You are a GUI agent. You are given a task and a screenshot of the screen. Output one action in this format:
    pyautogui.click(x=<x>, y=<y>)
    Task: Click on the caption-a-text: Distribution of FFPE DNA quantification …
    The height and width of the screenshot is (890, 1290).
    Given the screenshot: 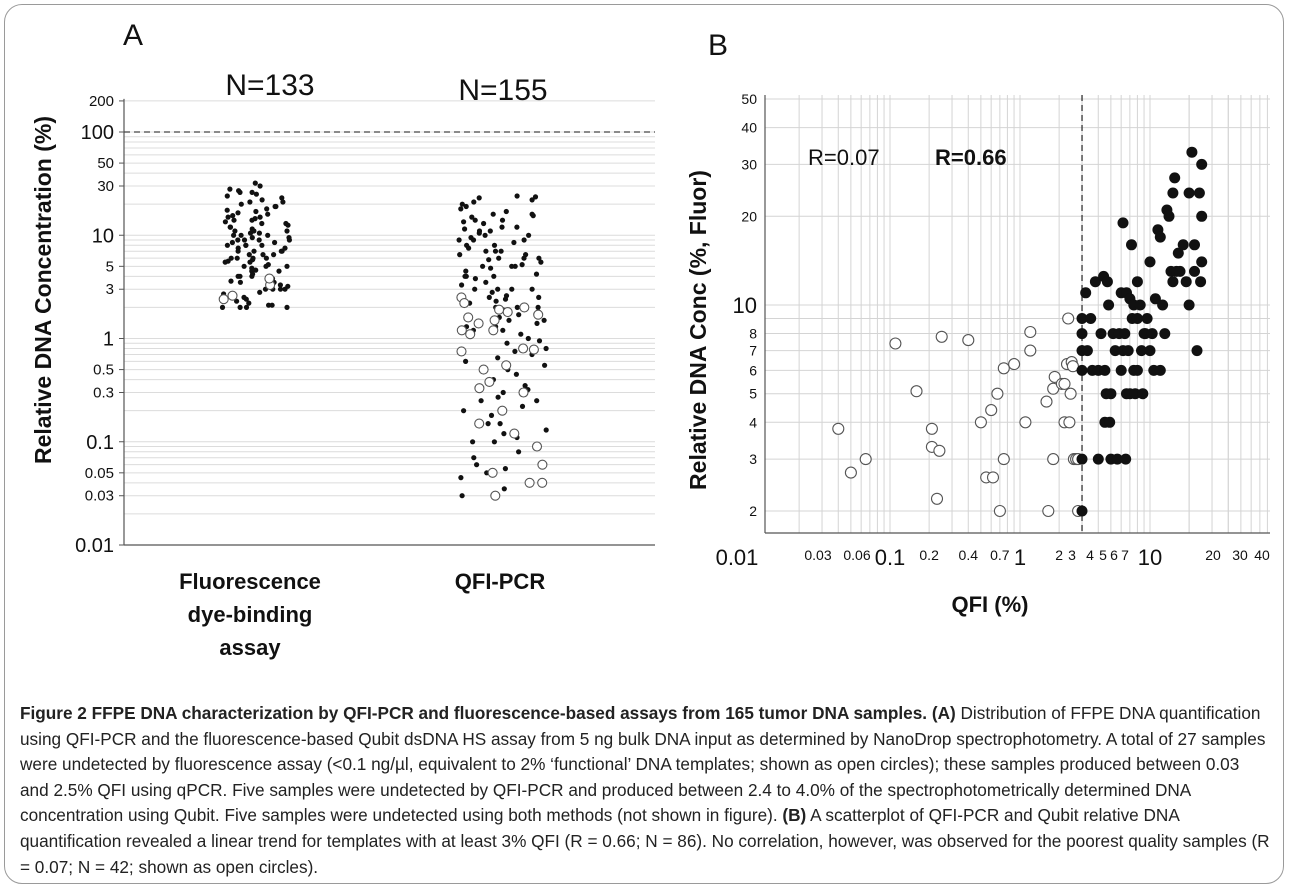 What is the action you would take?
    pyautogui.click(x=643, y=764)
    